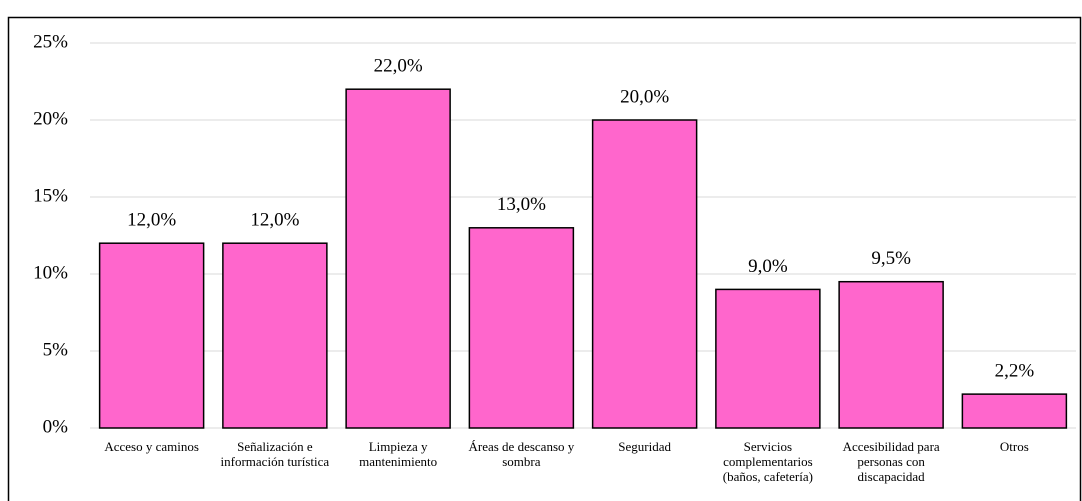 Image resolution: width=1082 pixels, height=501 pixels. I want to click on y-tick-label: 0%, so click(56, 426).